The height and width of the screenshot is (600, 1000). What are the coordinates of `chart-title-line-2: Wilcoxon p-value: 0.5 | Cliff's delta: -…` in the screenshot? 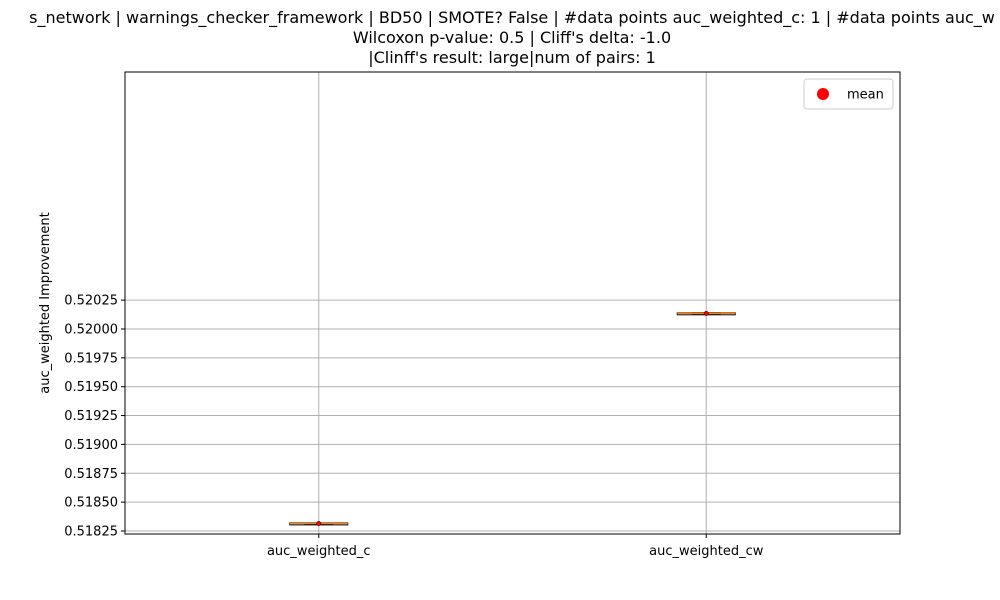 It's located at (512, 37).